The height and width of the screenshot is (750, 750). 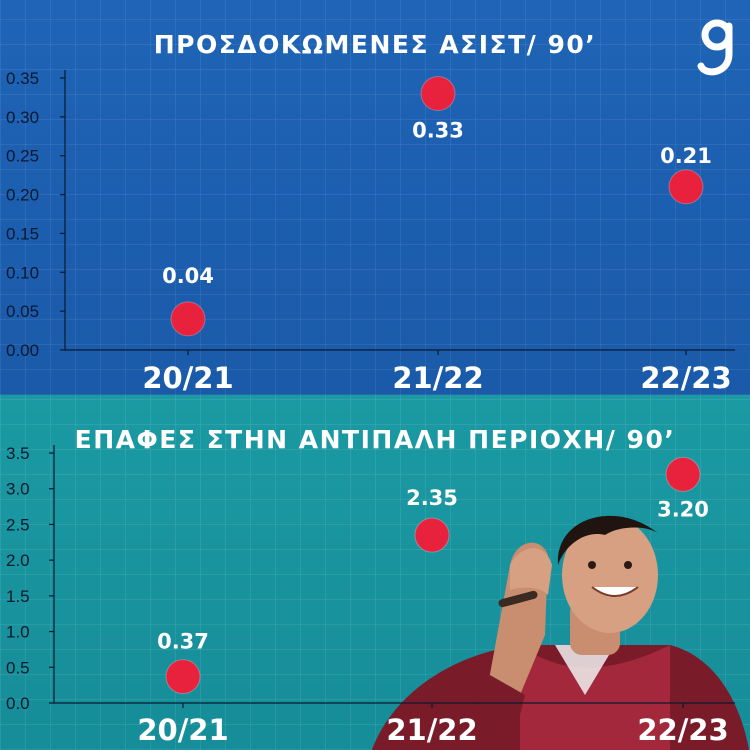 I want to click on y-tick-label: 0.35, so click(x=22, y=78).